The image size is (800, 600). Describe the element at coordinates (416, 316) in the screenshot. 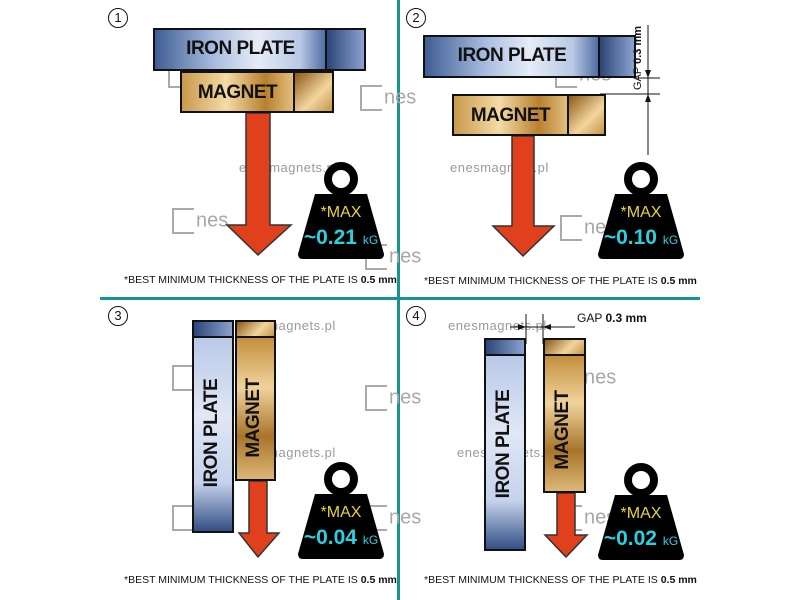

I see `panel-4-number: 4` at that location.